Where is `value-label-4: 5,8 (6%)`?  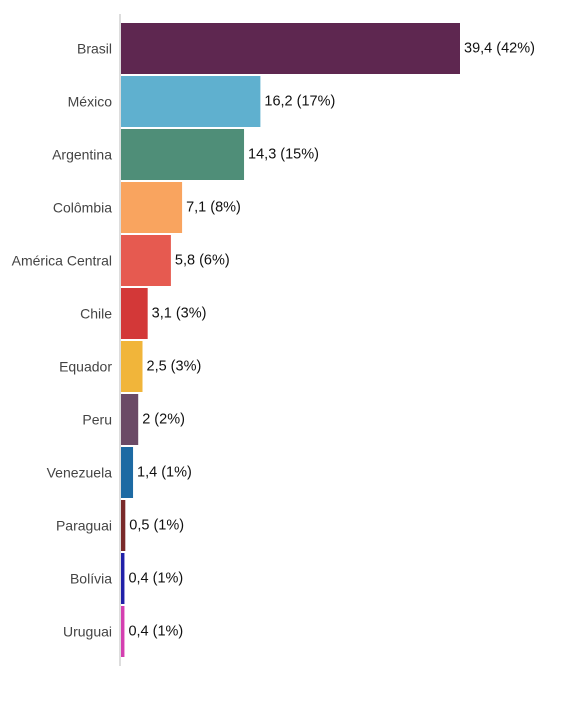 value-label-4: 5,8 (6%) is located at coordinates (202, 261).